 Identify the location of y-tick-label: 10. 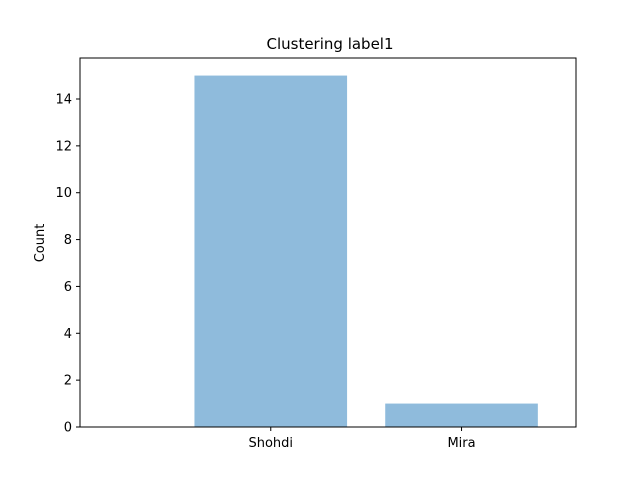
(63, 193).